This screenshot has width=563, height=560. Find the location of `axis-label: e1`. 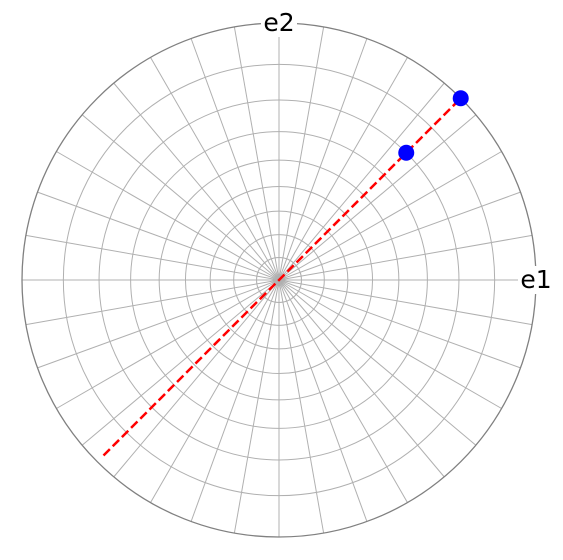

axis-label: e1 is located at coordinates (535, 279).